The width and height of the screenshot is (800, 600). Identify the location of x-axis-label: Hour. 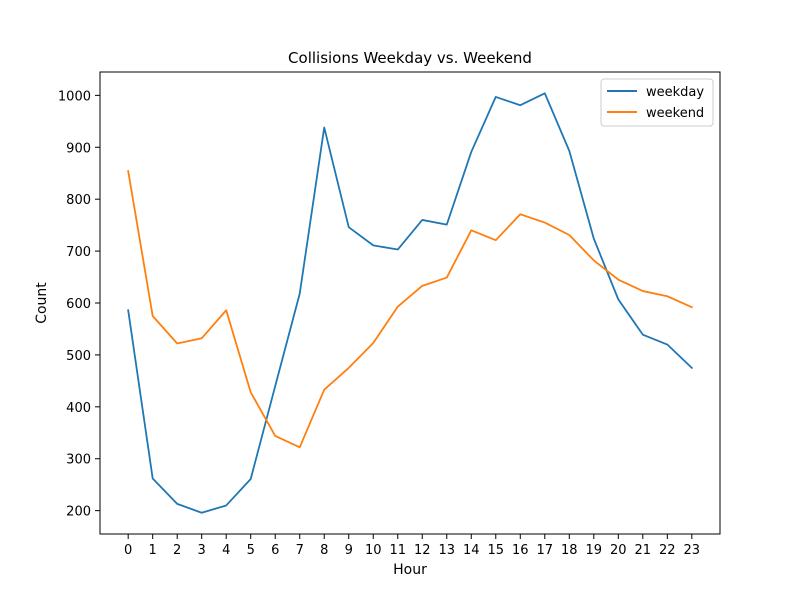
(410, 570).